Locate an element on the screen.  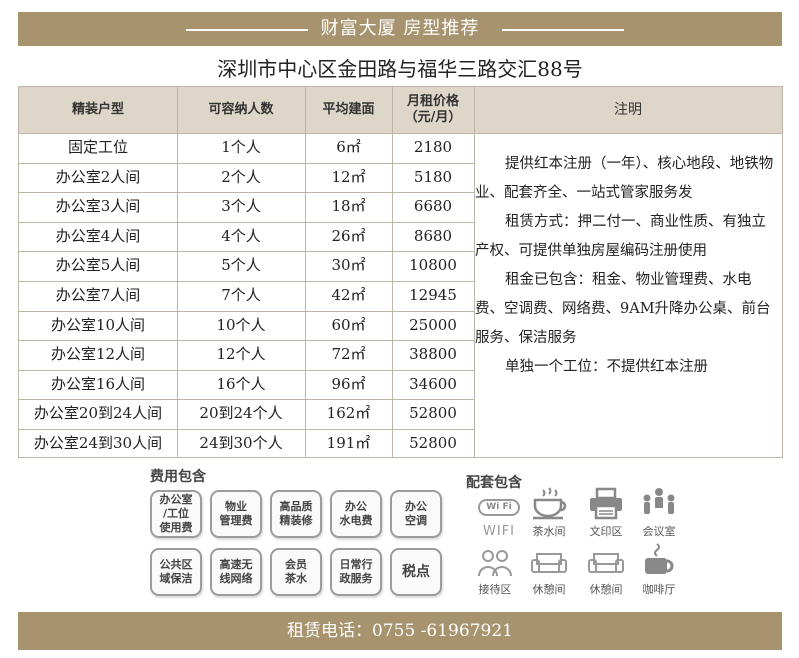
fee-text: 办公 is located at coordinates (416, 506).